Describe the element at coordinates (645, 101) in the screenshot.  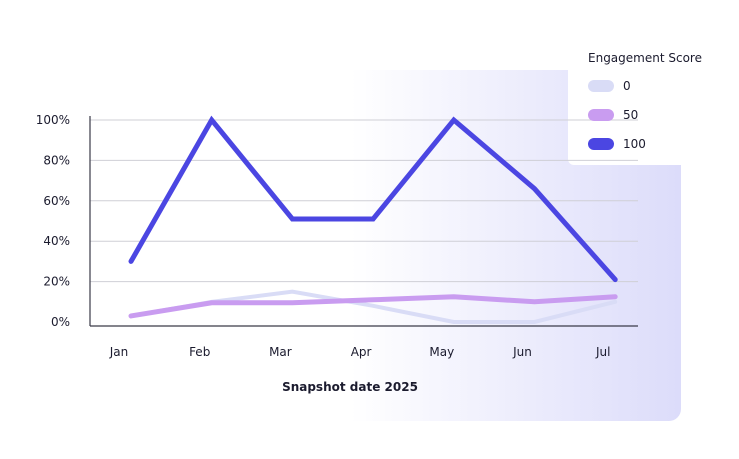
I see `legend: Engagement Score 0 50 100` at that location.